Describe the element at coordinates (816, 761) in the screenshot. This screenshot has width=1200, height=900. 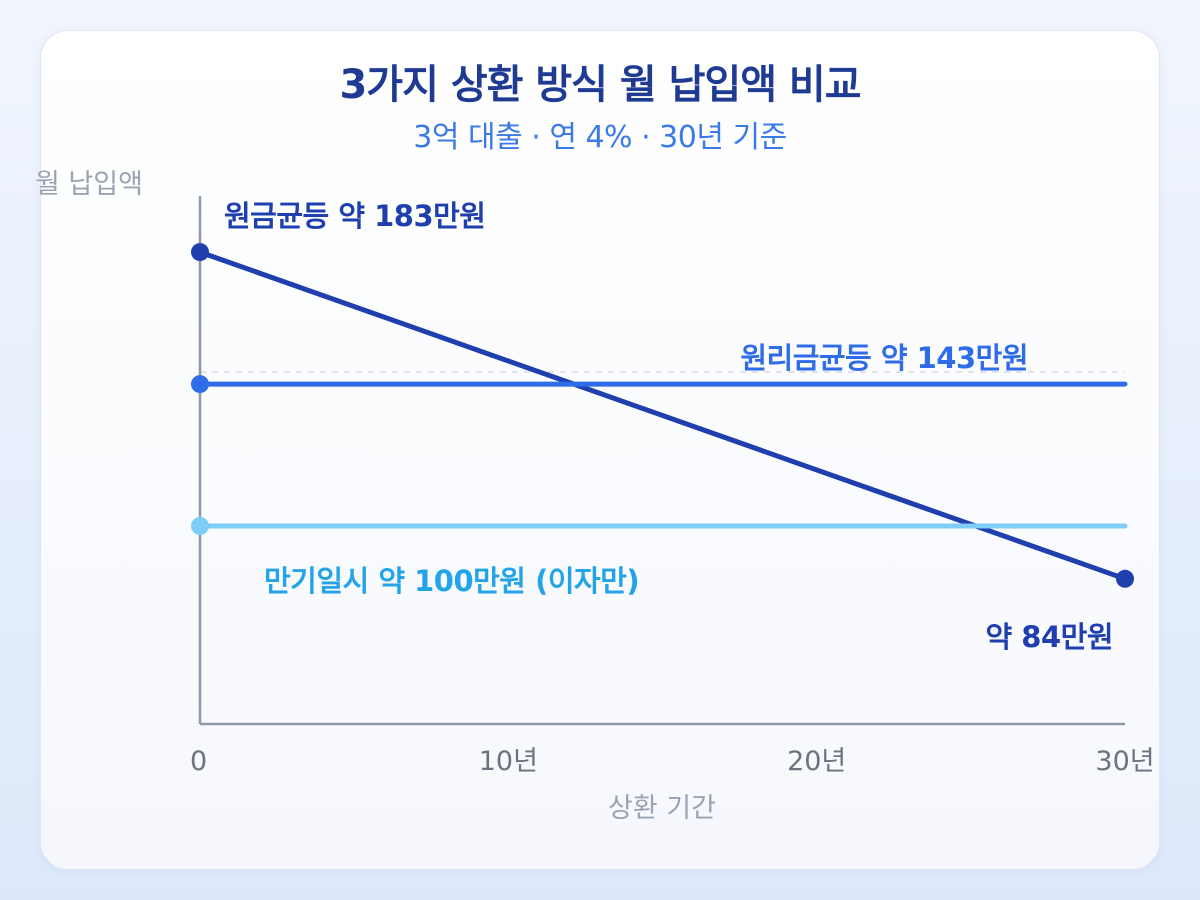
I see `x-tick-label: 20년` at that location.